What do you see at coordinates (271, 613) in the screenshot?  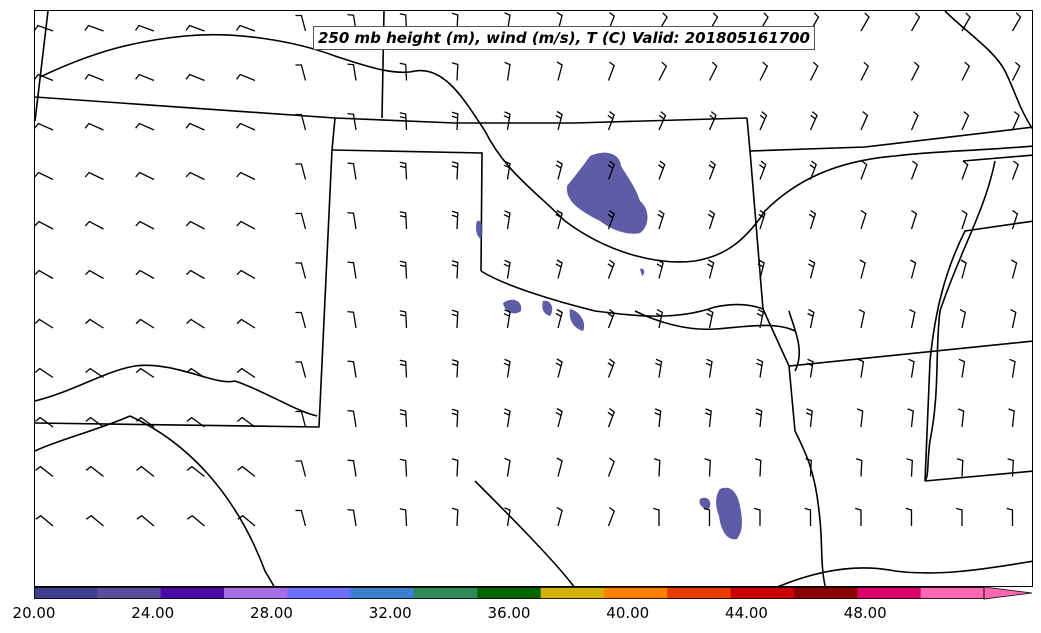 I see `colorbar-tick-label: 28.00` at bounding box center [271, 613].